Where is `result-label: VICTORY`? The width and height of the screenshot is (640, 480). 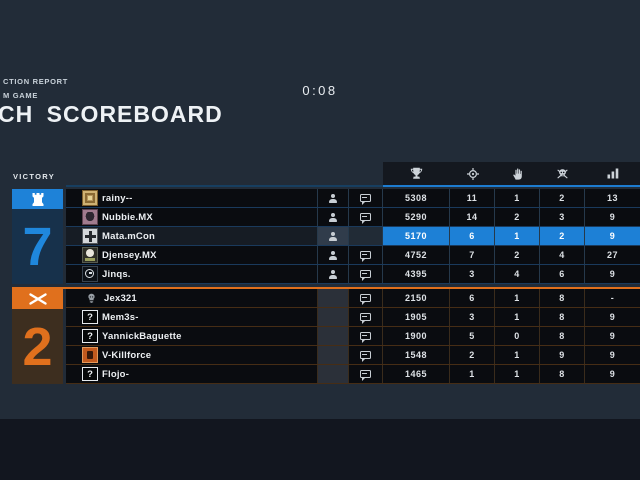
result-label: VICTORY is located at coordinates (34, 176).